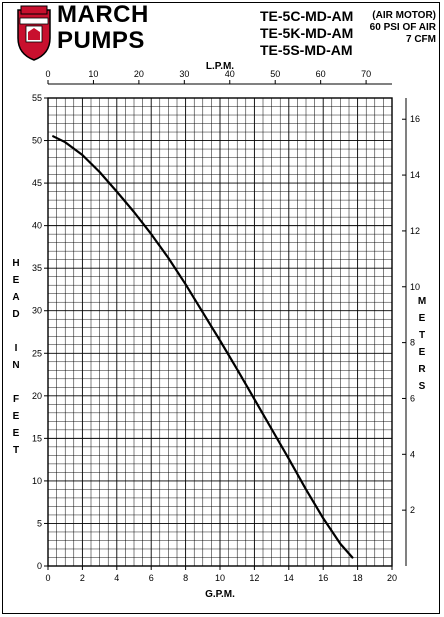 This screenshot has height=617, width=444. I want to click on x-tick-label: 6, so click(151, 578).